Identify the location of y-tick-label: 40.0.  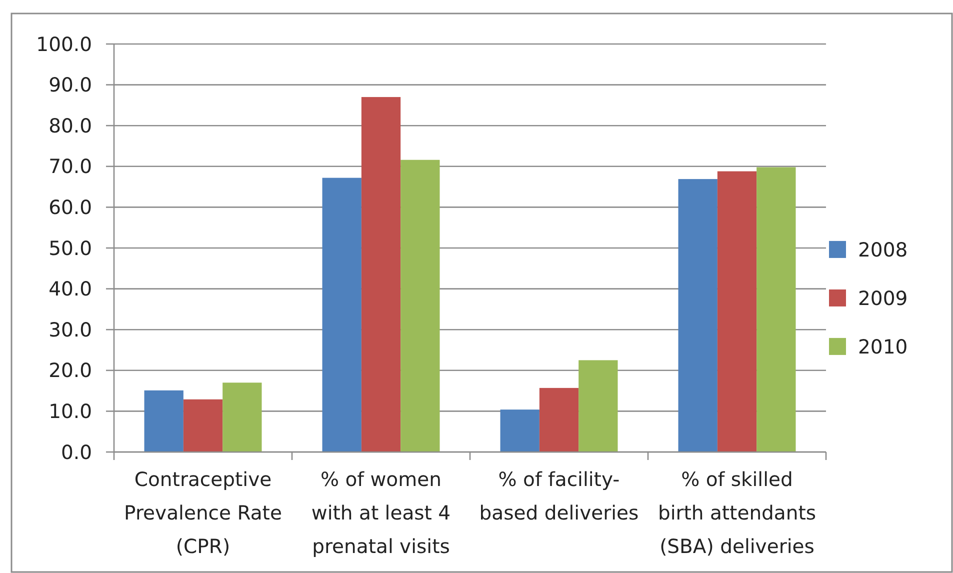
(70, 289).